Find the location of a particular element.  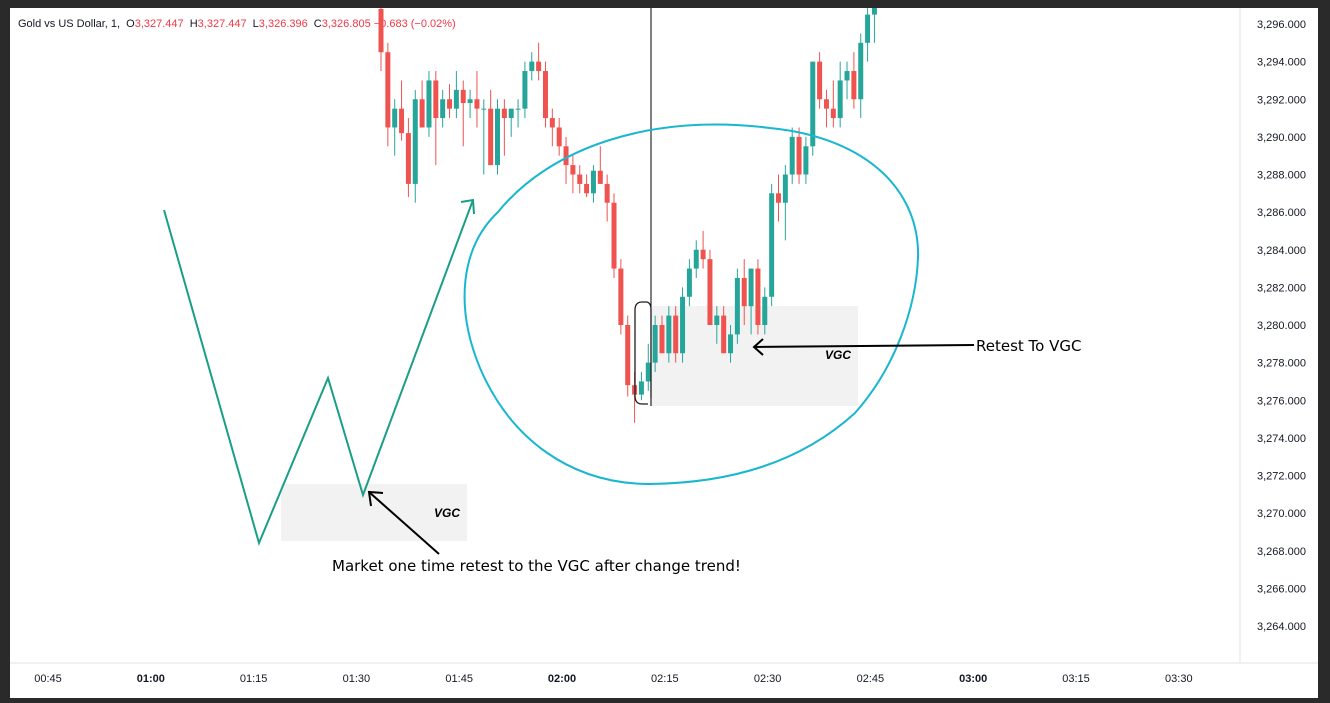

price-tick-label: 3,292.000 is located at coordinates (1281, 100).